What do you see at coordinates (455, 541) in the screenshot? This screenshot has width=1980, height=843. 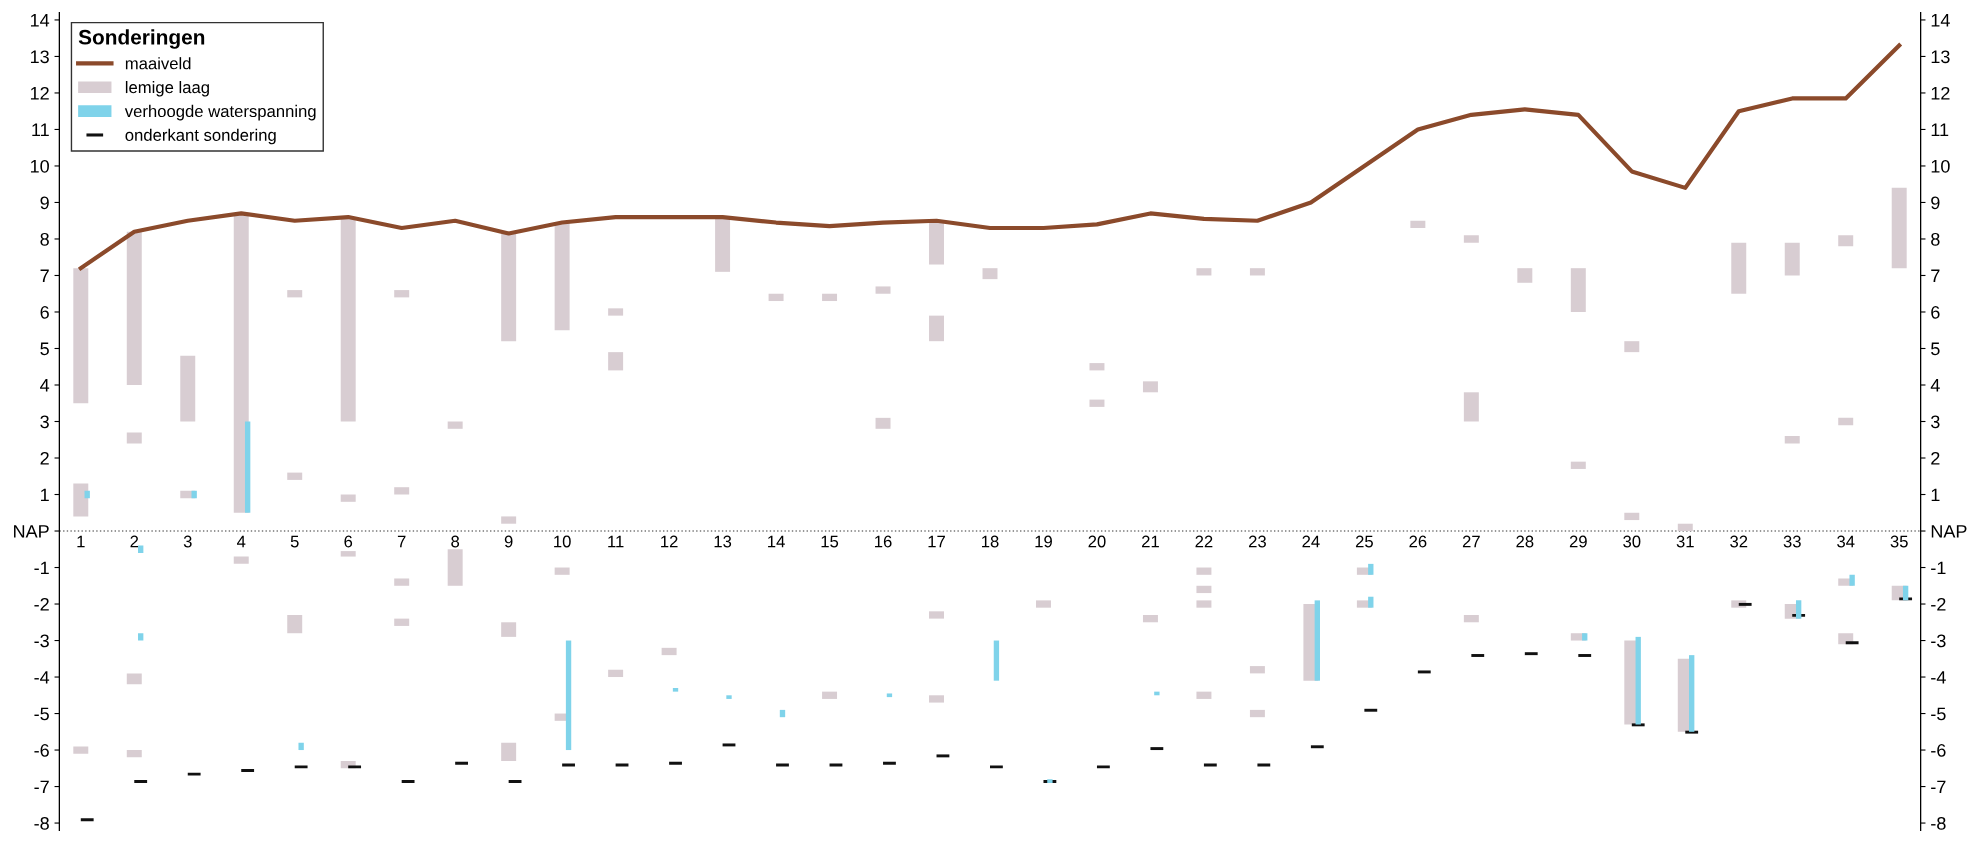 I see `x-tick-label: 8` at bounding box center [455, 541].